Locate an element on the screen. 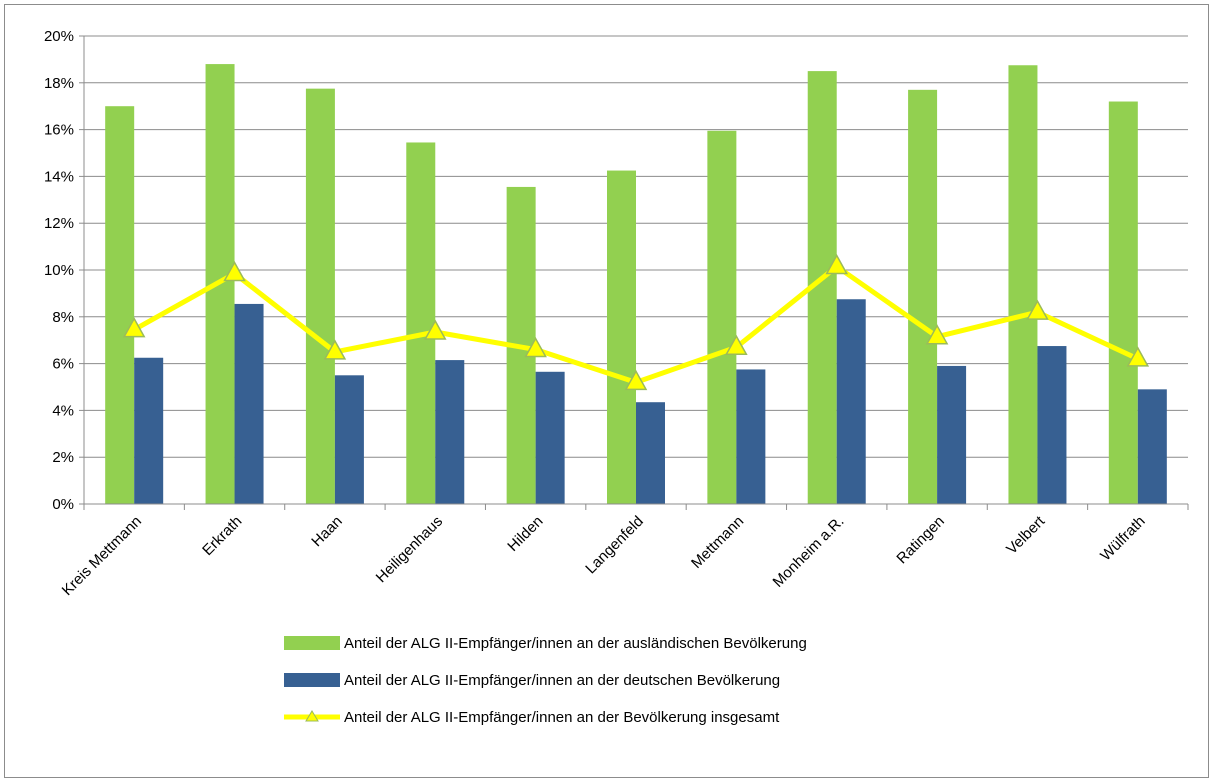 Image resolution: width=1215 pixels, height=784 pixels. category-label: Ratingen is located at coordinates (920, 540).